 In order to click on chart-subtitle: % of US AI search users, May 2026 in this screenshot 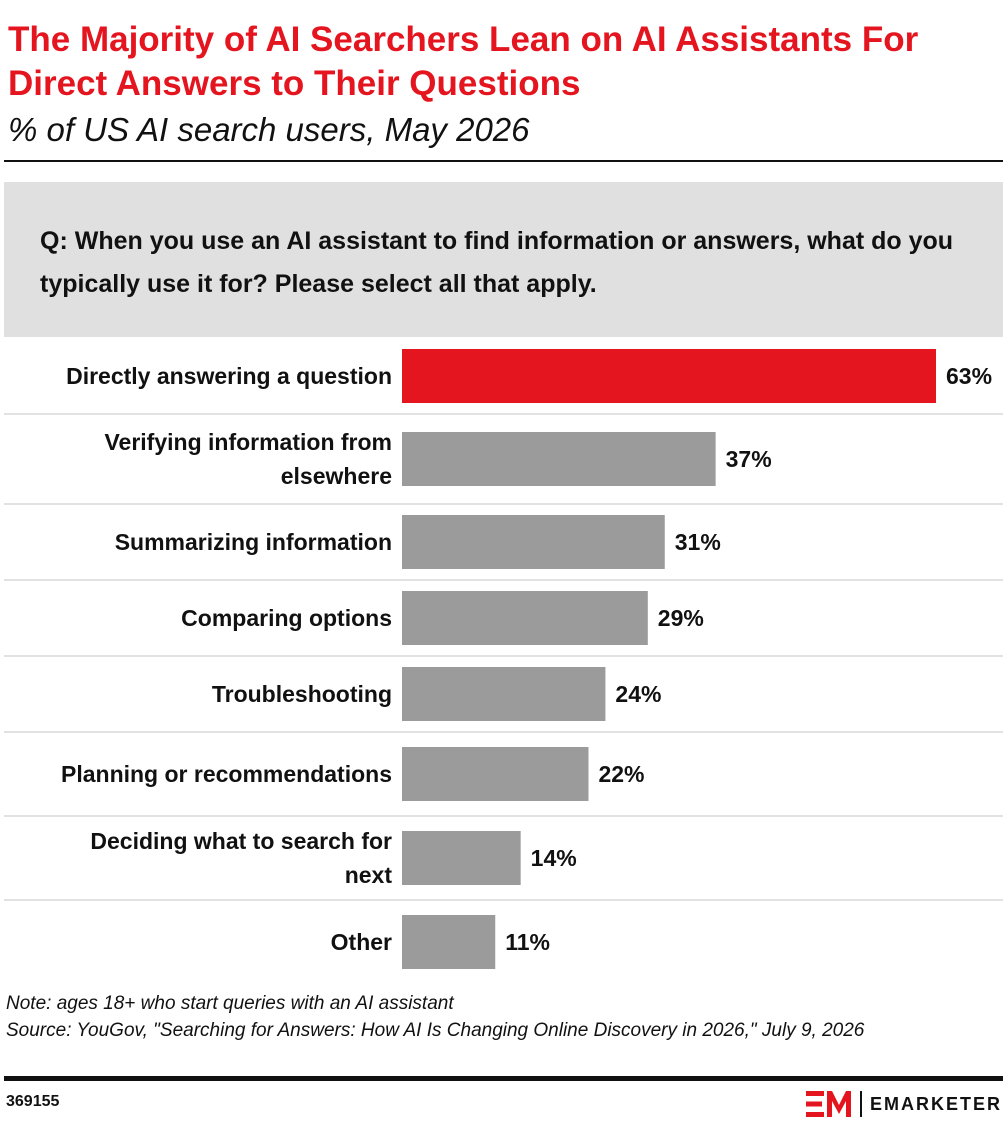, I will do `click(269, 129)`.